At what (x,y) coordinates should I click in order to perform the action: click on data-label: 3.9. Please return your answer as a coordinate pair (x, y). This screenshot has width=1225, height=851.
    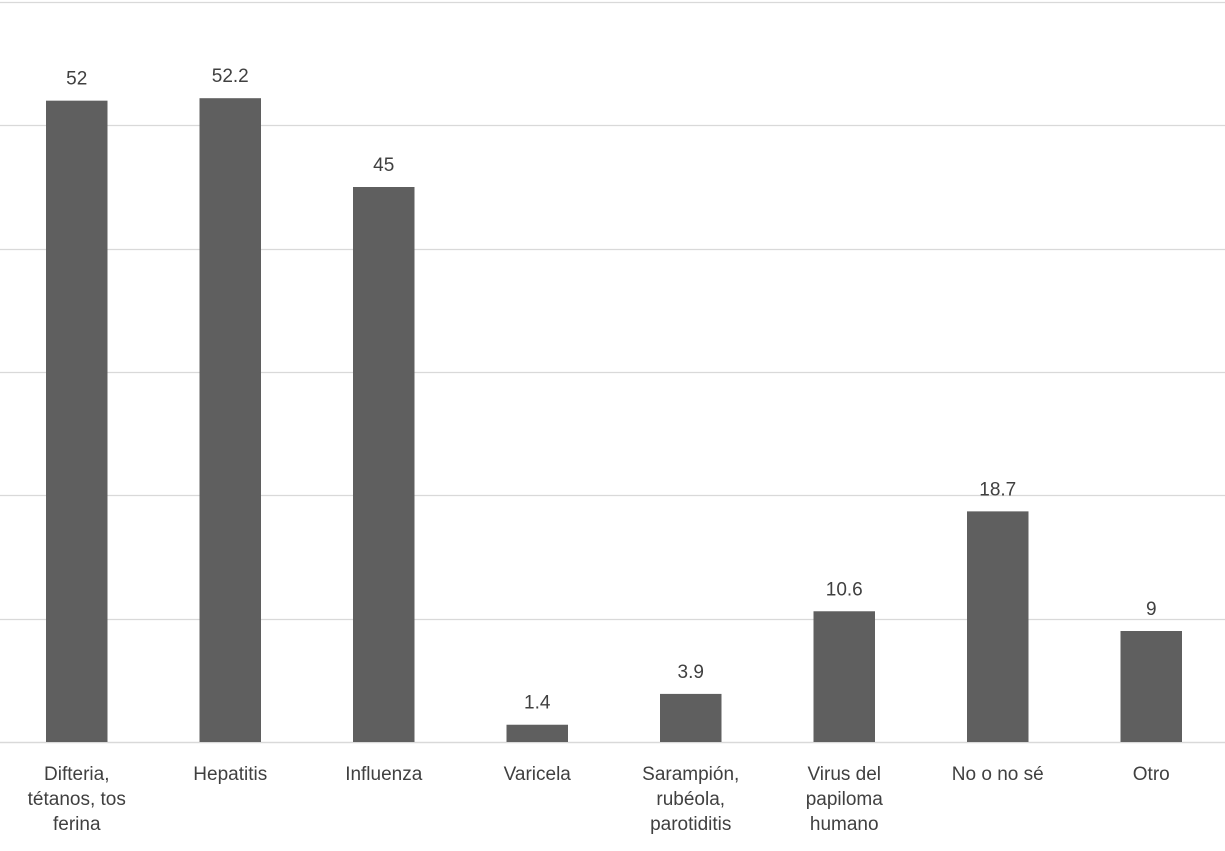
    Looking at the image, I should click on (691, 672).